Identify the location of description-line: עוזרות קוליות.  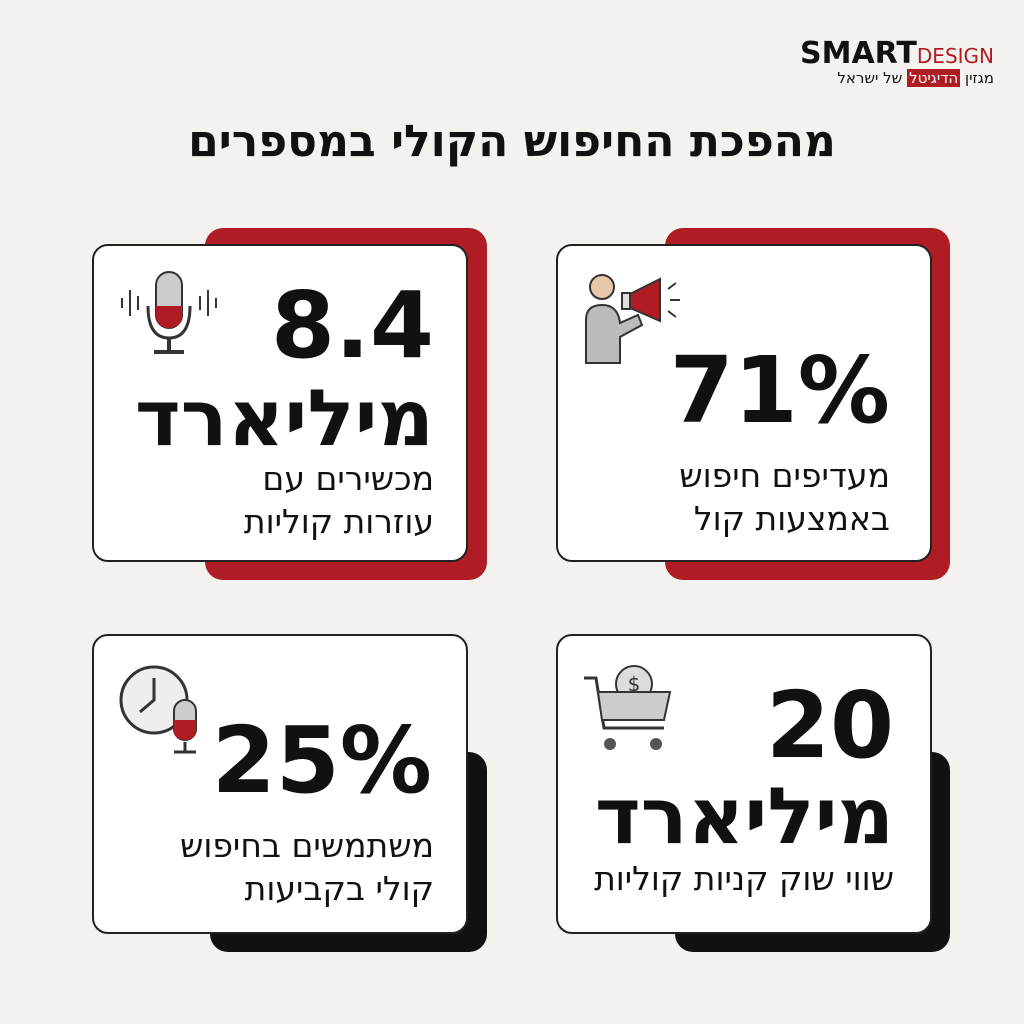
(338, 521).